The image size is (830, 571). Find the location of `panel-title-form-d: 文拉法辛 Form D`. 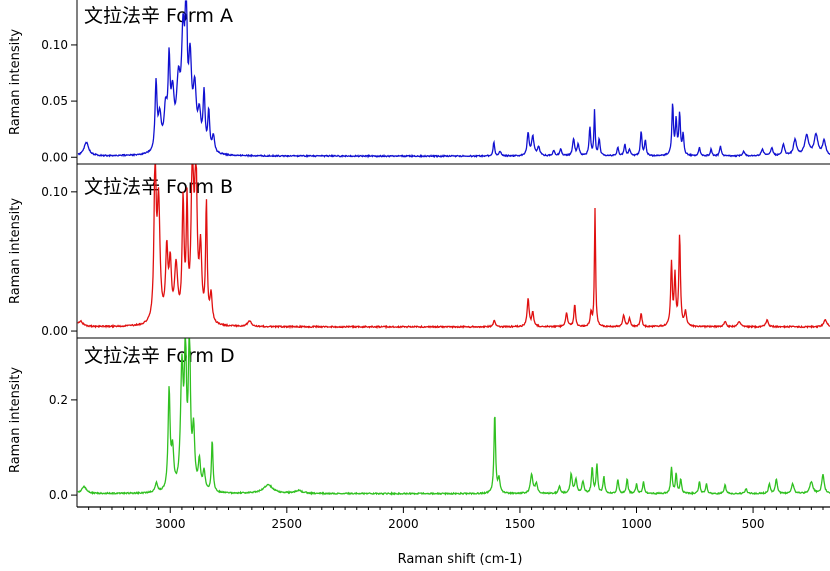

panel-title-form-d: 文拉法辛 Form D is located at coordinates (159, 356).